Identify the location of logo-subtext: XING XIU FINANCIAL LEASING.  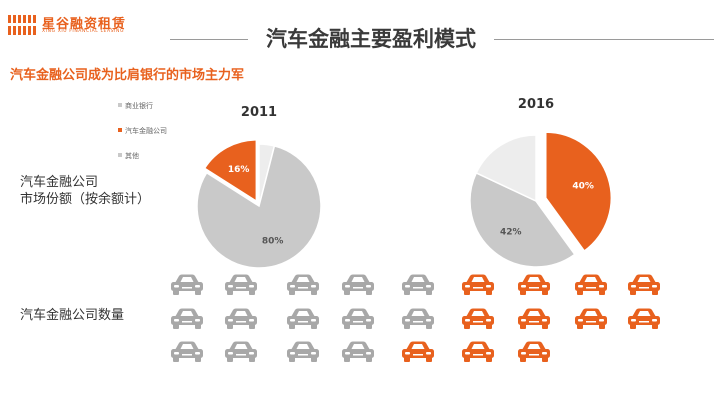
(83, 31).